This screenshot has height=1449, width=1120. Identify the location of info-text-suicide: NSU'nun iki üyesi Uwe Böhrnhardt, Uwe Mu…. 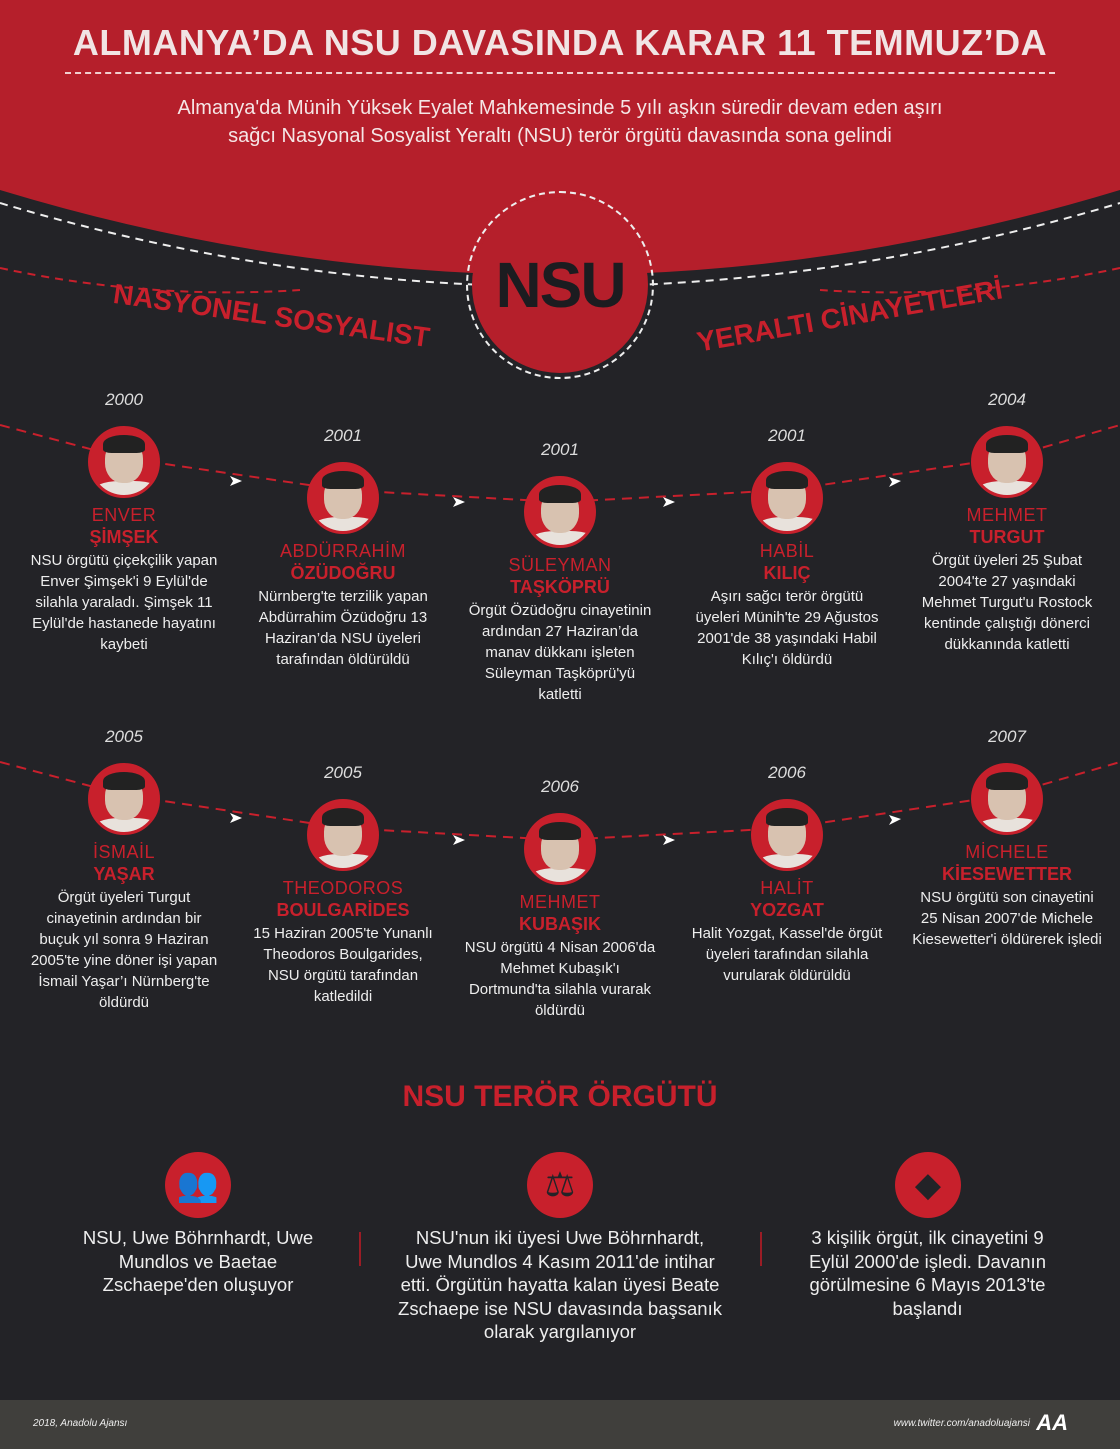
(560, 1284).